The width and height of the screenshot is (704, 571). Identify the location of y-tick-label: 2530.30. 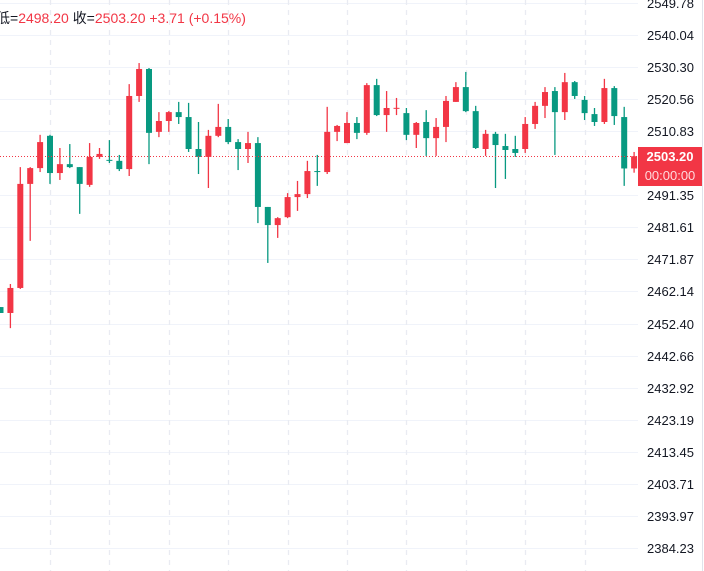
(670, 67).